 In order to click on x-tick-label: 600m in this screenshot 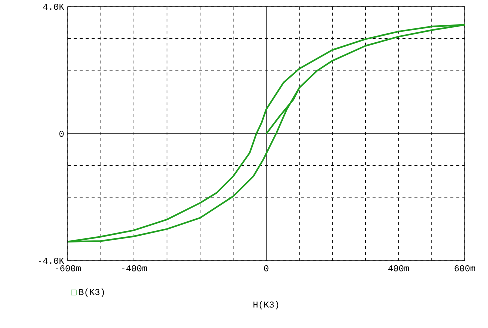, I will do `click(465, 269)`.